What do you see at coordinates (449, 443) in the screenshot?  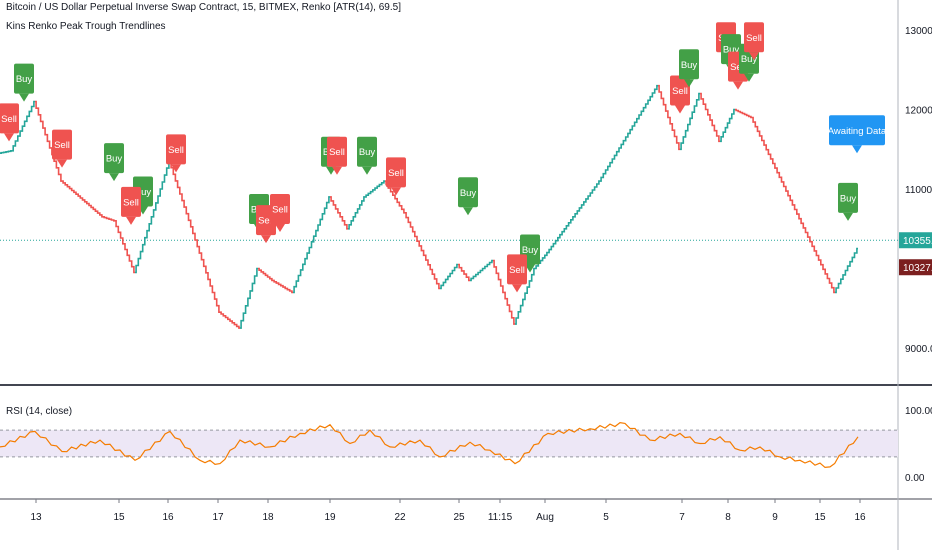 I see `rsi-band` at bounding box center [449, 443].